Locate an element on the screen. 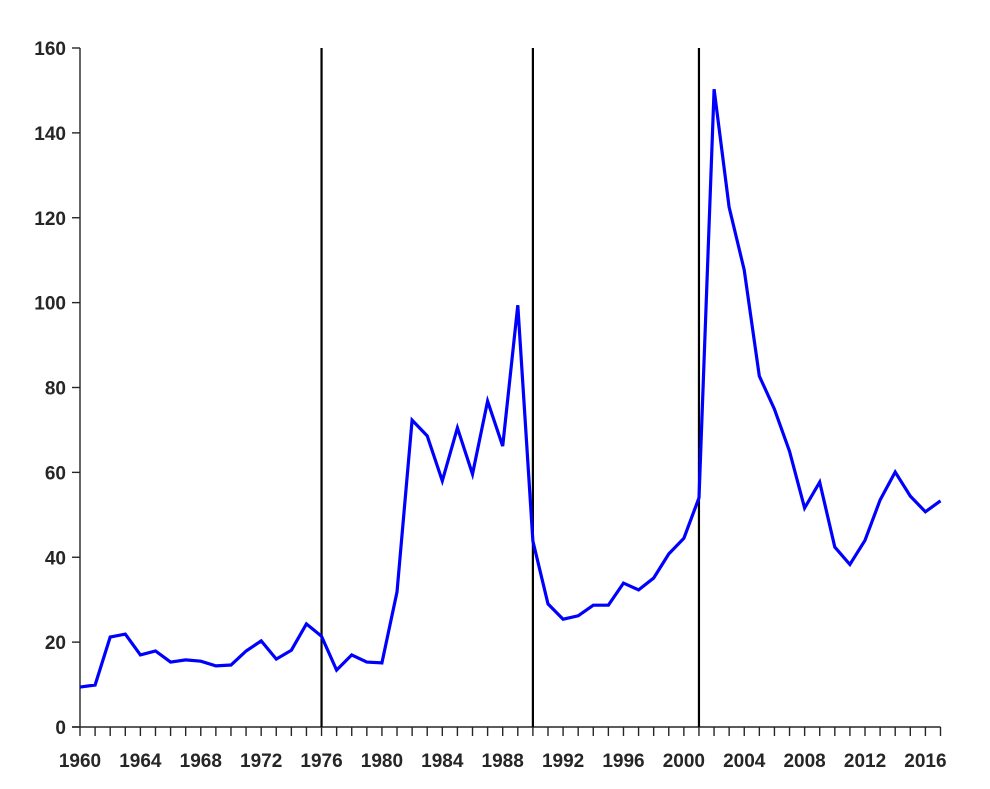  y-tick-label: 0 is located at coordinates (60, 728).